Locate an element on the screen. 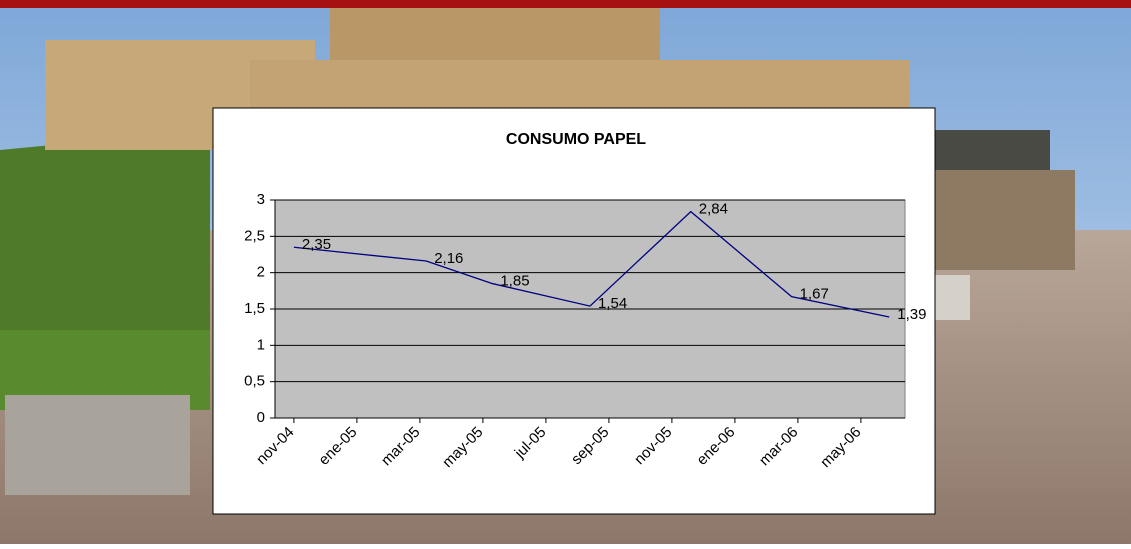  y-tick-label: 1 is located at coordinates (261, 344).